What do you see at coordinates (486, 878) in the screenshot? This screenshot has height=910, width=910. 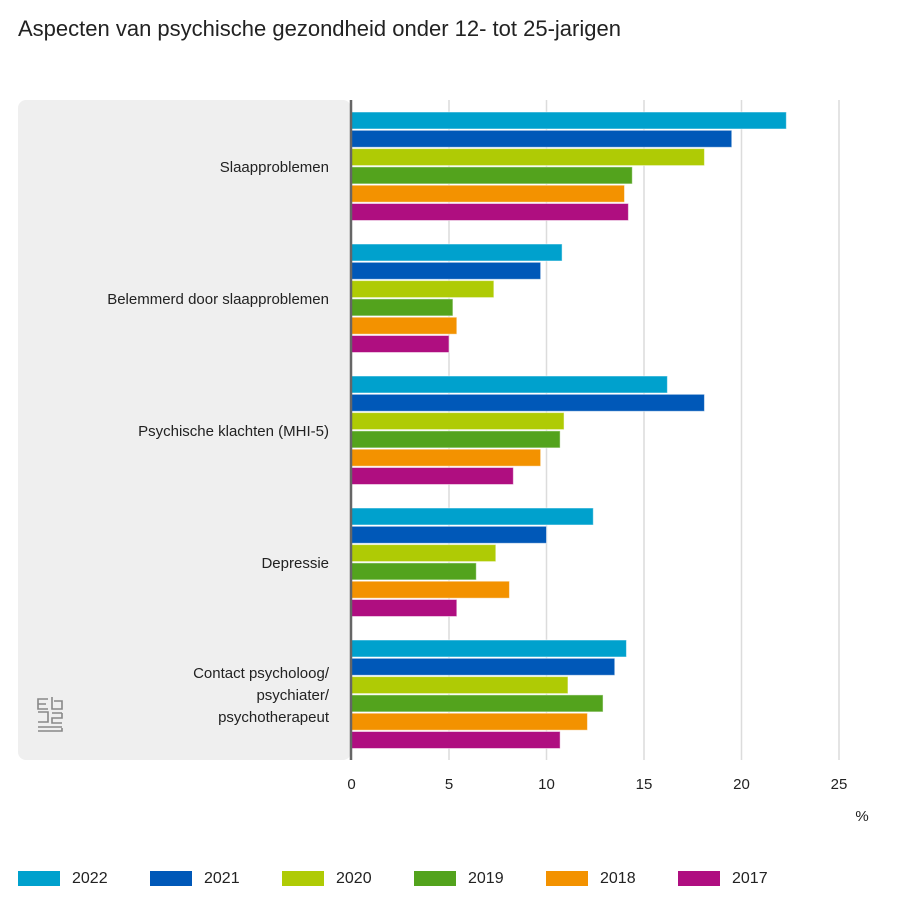 I see `legend-label: 2019` at bounding box center [486, 878].